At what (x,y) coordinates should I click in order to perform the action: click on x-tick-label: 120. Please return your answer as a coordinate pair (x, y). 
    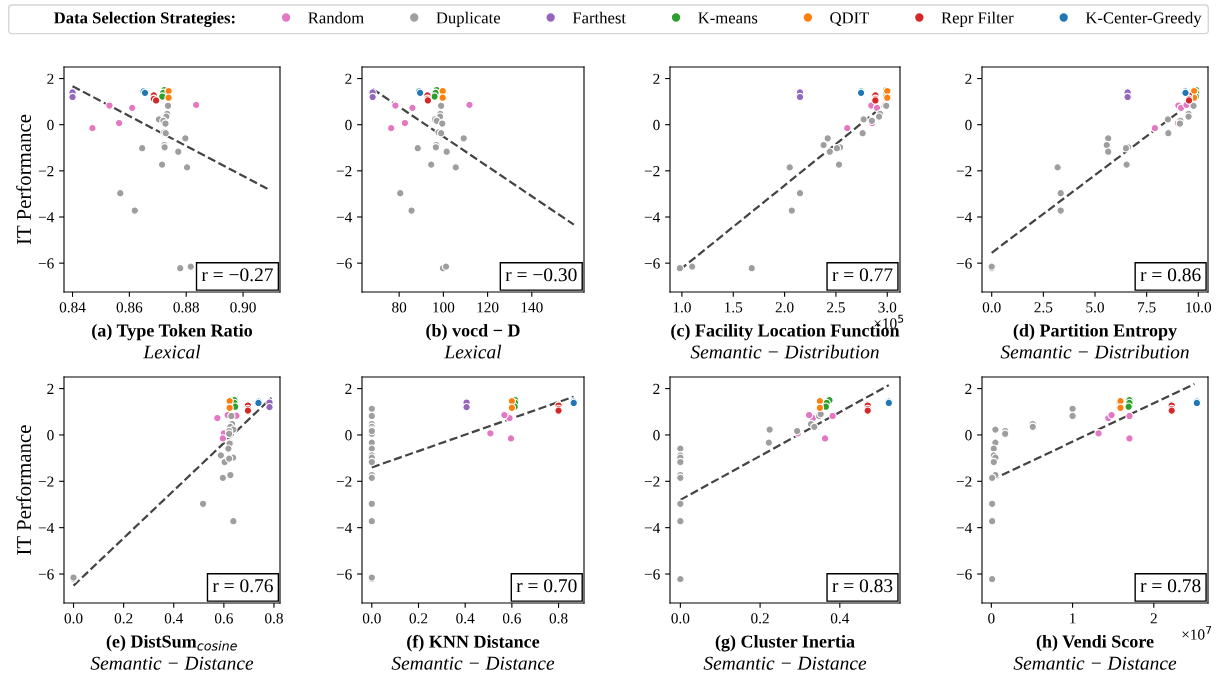
    Looking at the image, I should click on (488, 307).